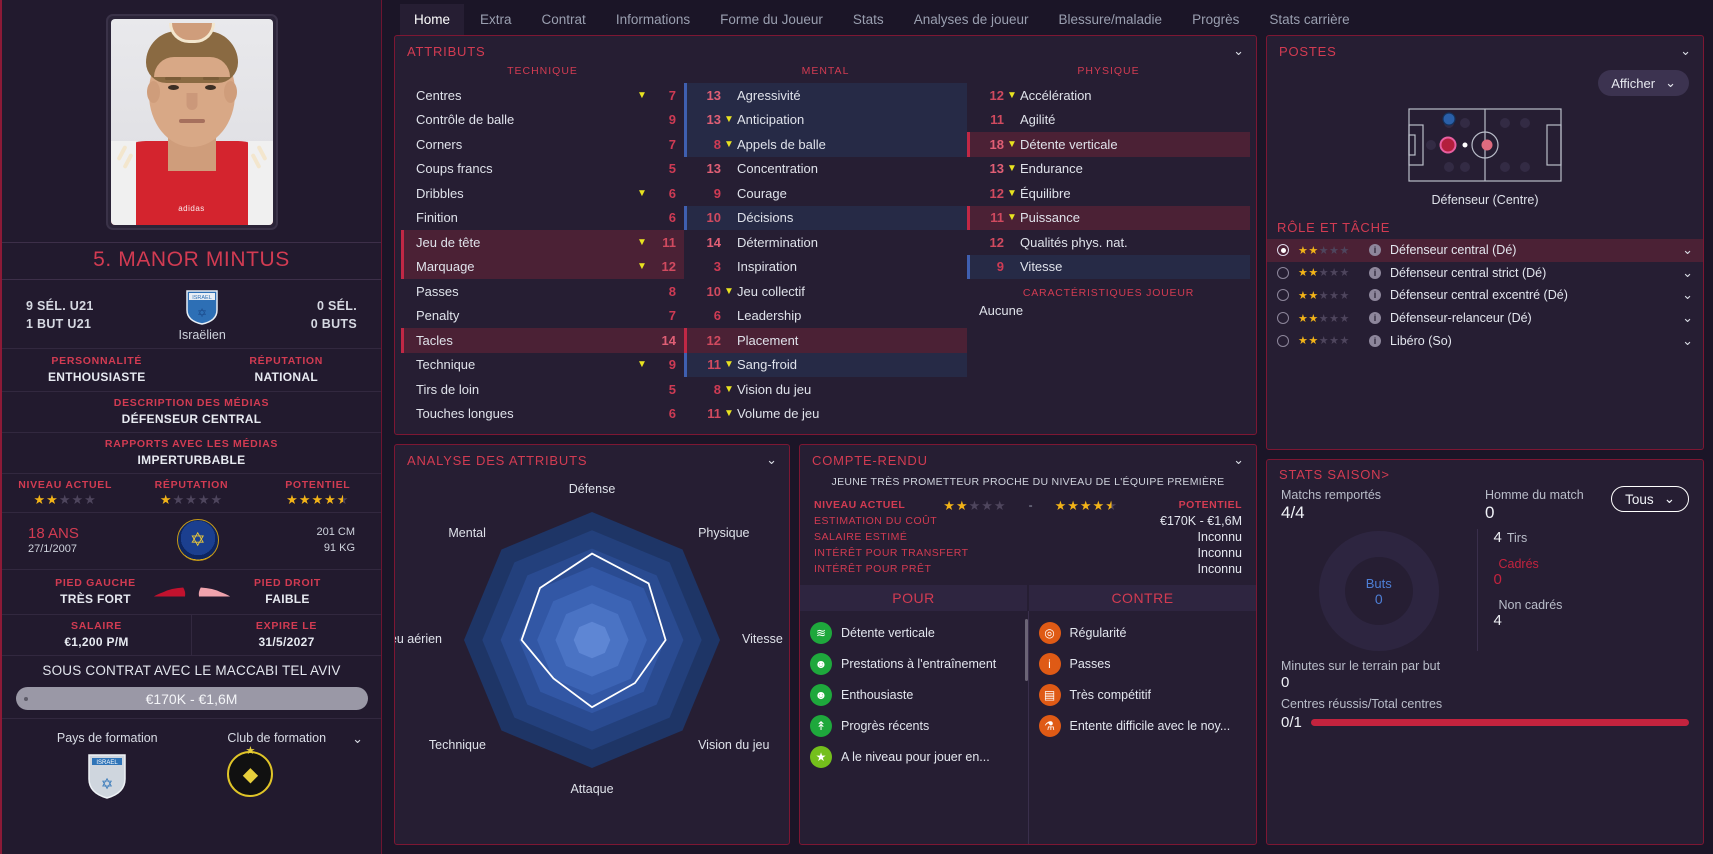 Image resolution: width=1713 pixels, height=854 pixels. What do you see at coordinates (1108, 193) in the screenshot?
I see `attribute-row: Équilibre ▼ 12` at bounding box center [1108, 193].